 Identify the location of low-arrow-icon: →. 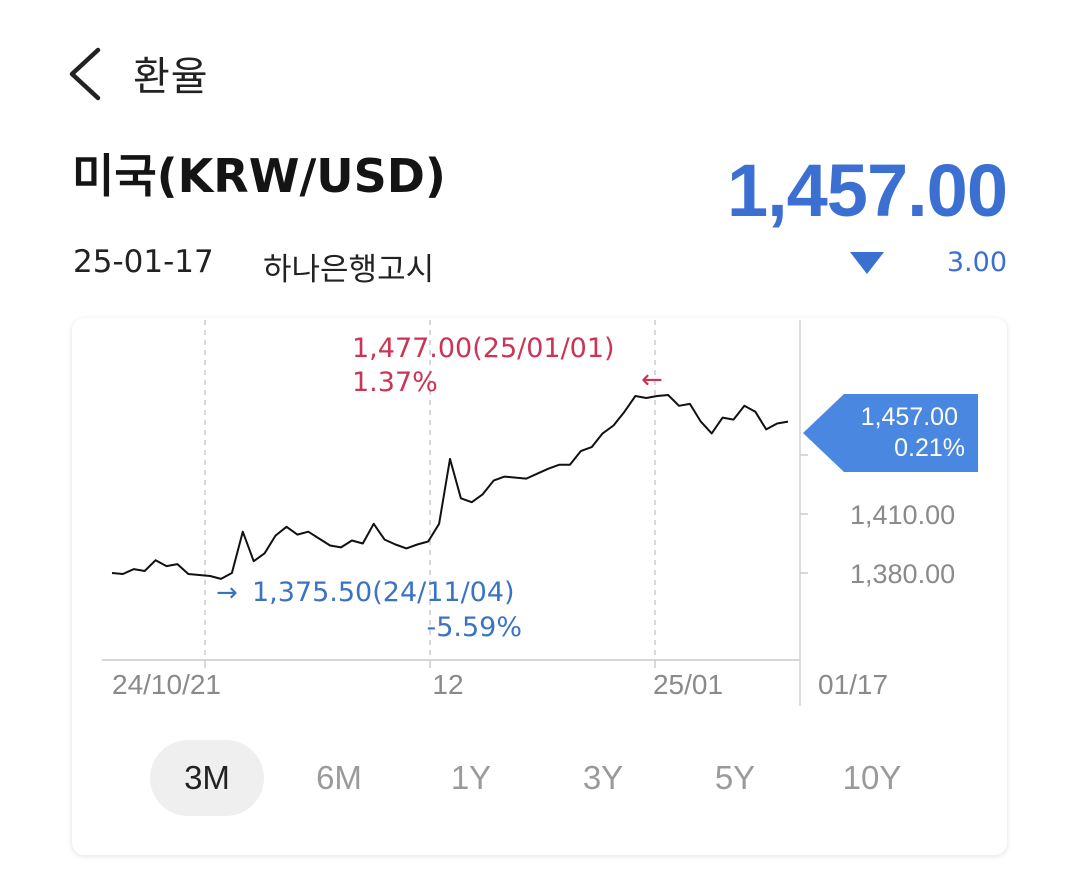
(227, 593).